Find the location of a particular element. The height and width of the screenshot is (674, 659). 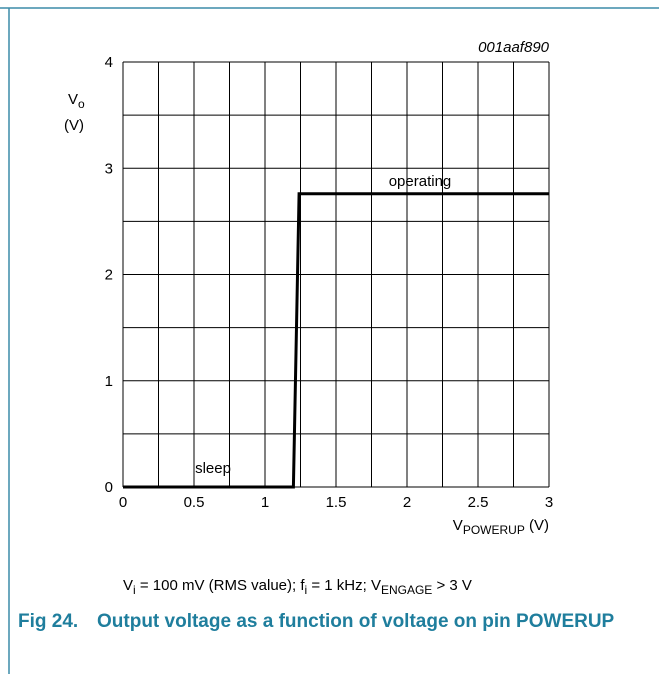

x-tick-label: 2.5 is located at coordinates (478, 502).